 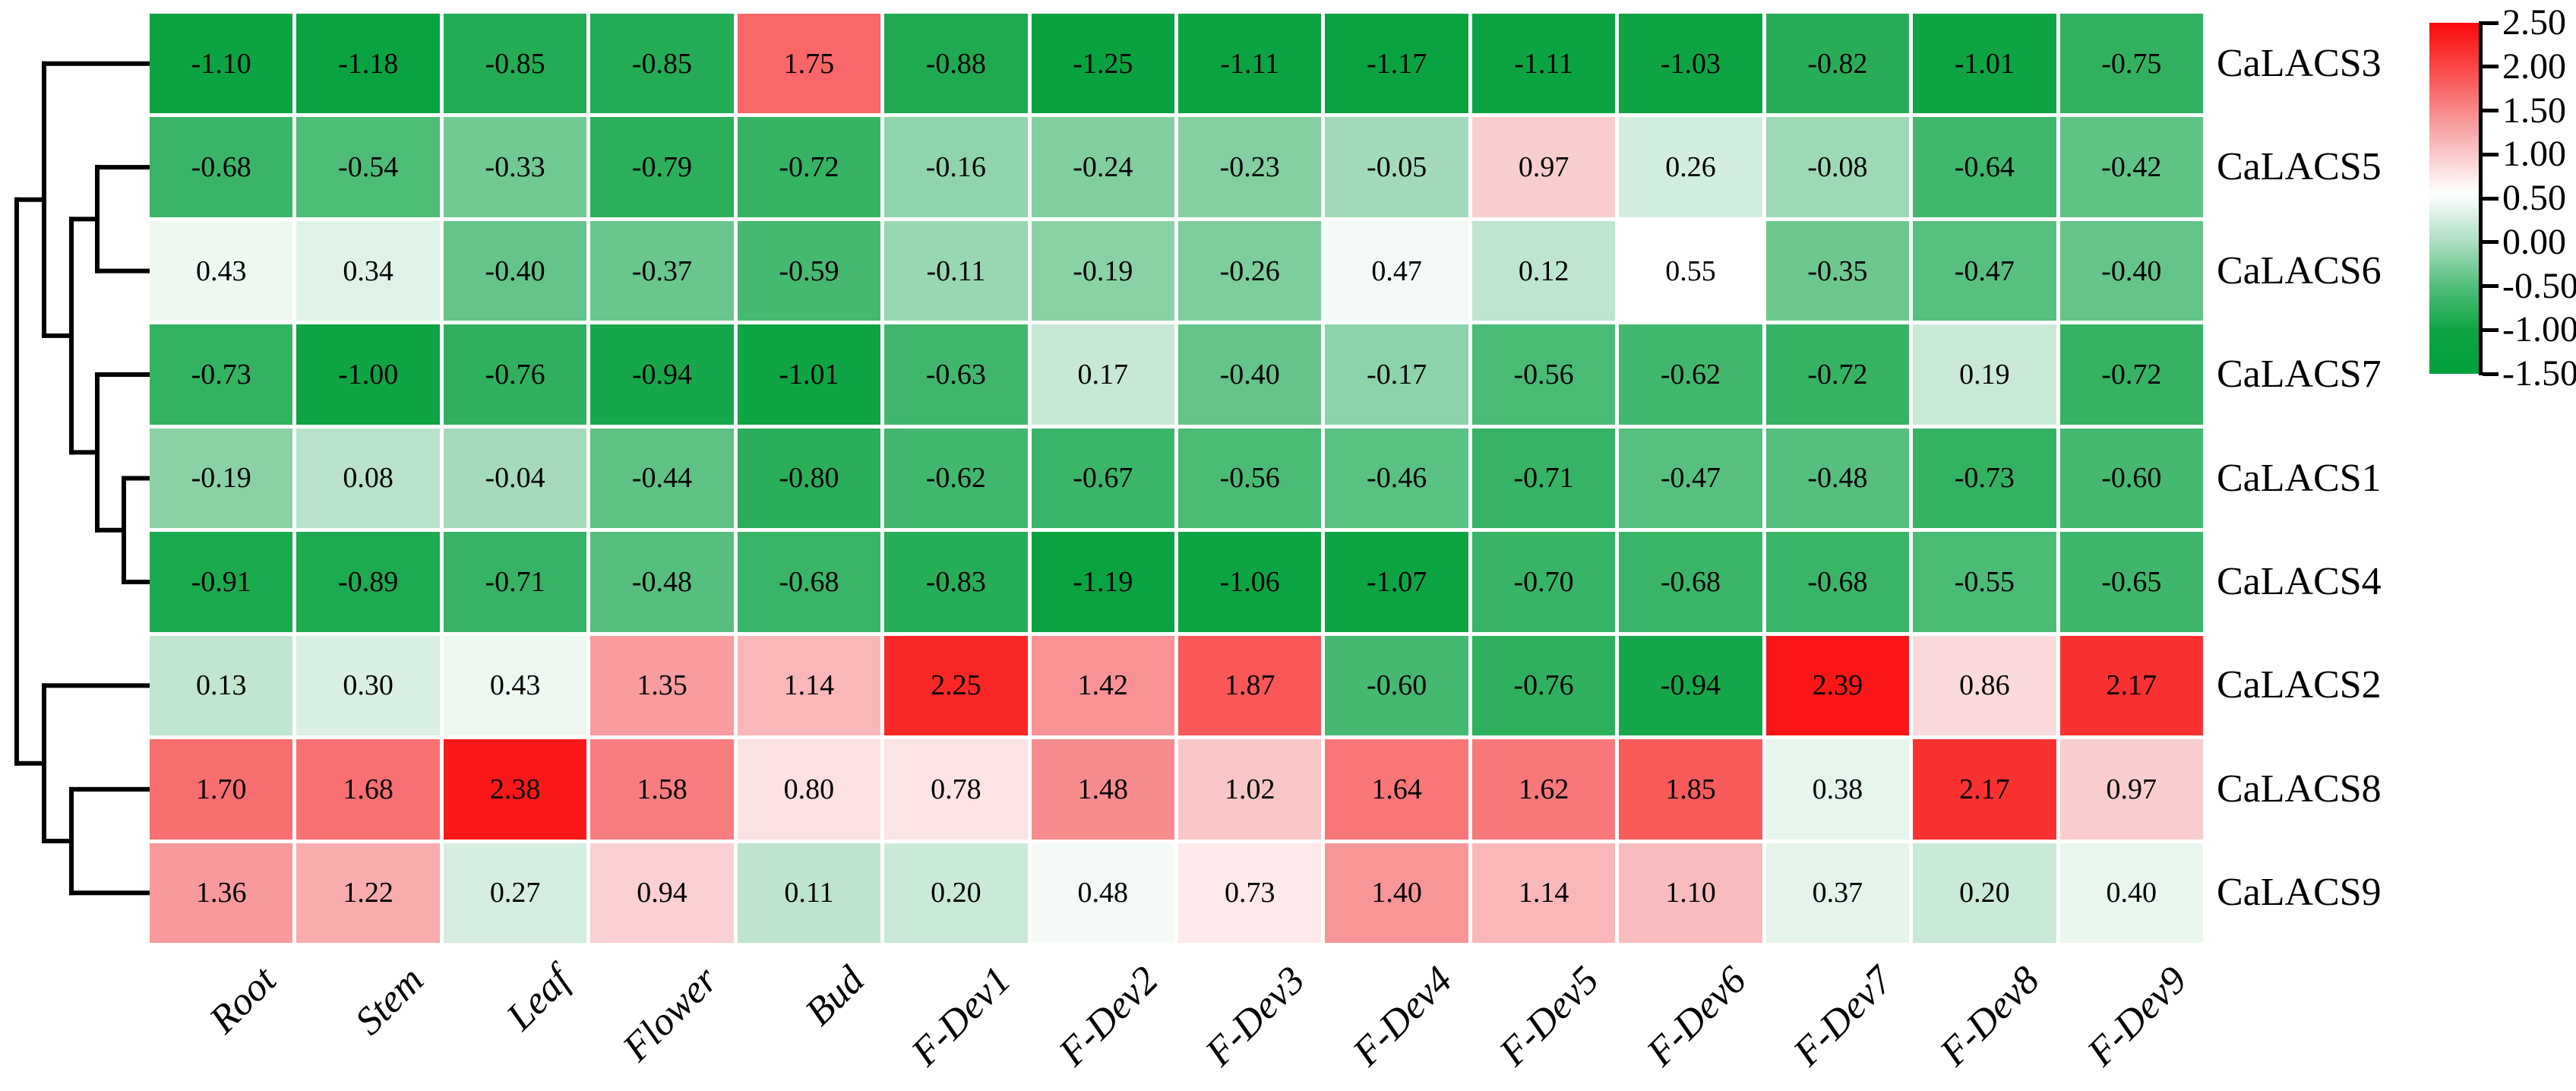 I want to click on row-dendrogram, so click(x=83, y=478).